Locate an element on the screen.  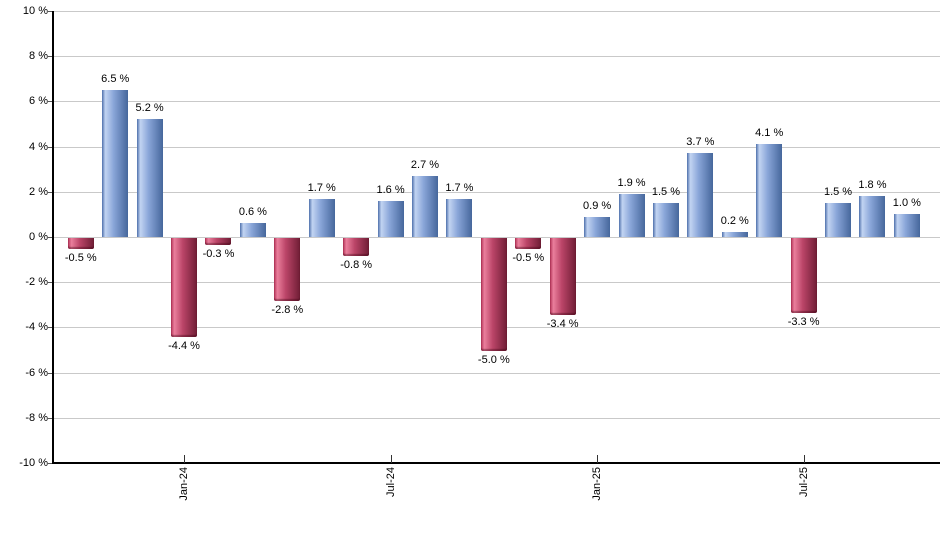
bar-value-label-oct-23: -0.5 % is located at coordinates (80, 258).